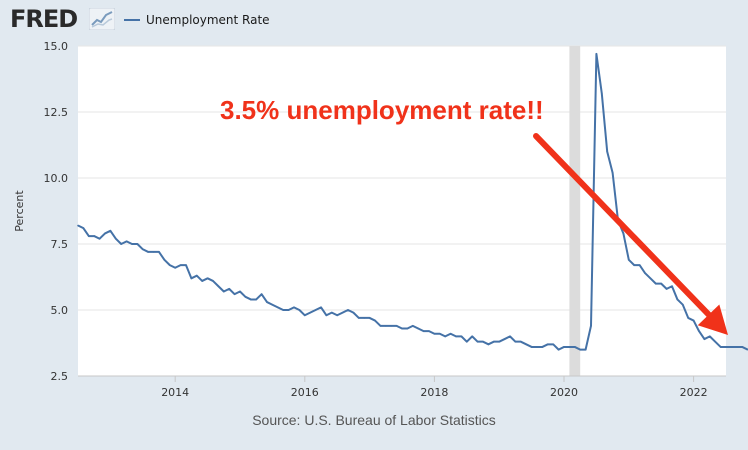 The height and width of the screenshot is (450, 748). I want to click on y-axis-label: Percent, so click(19, 211).